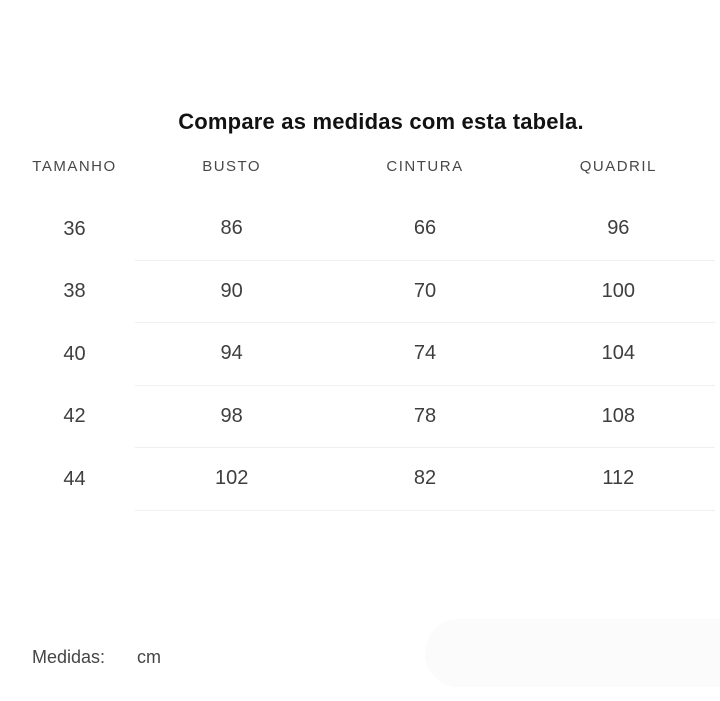  What do you see at coordinates (149, 656) in the screenshot?
I see `measurement-unit-value: cm` at bounding box center [149, 656].